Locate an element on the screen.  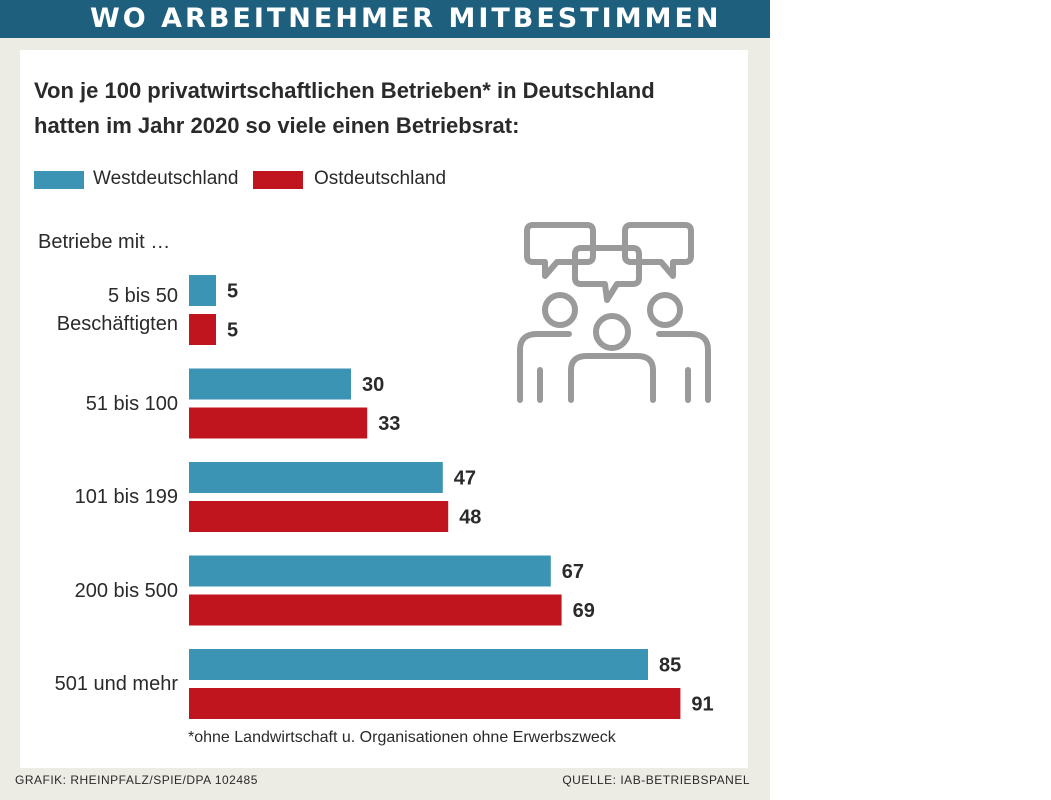
legend-label-east: Ostdeutschland is located at coordinates (380, 178).